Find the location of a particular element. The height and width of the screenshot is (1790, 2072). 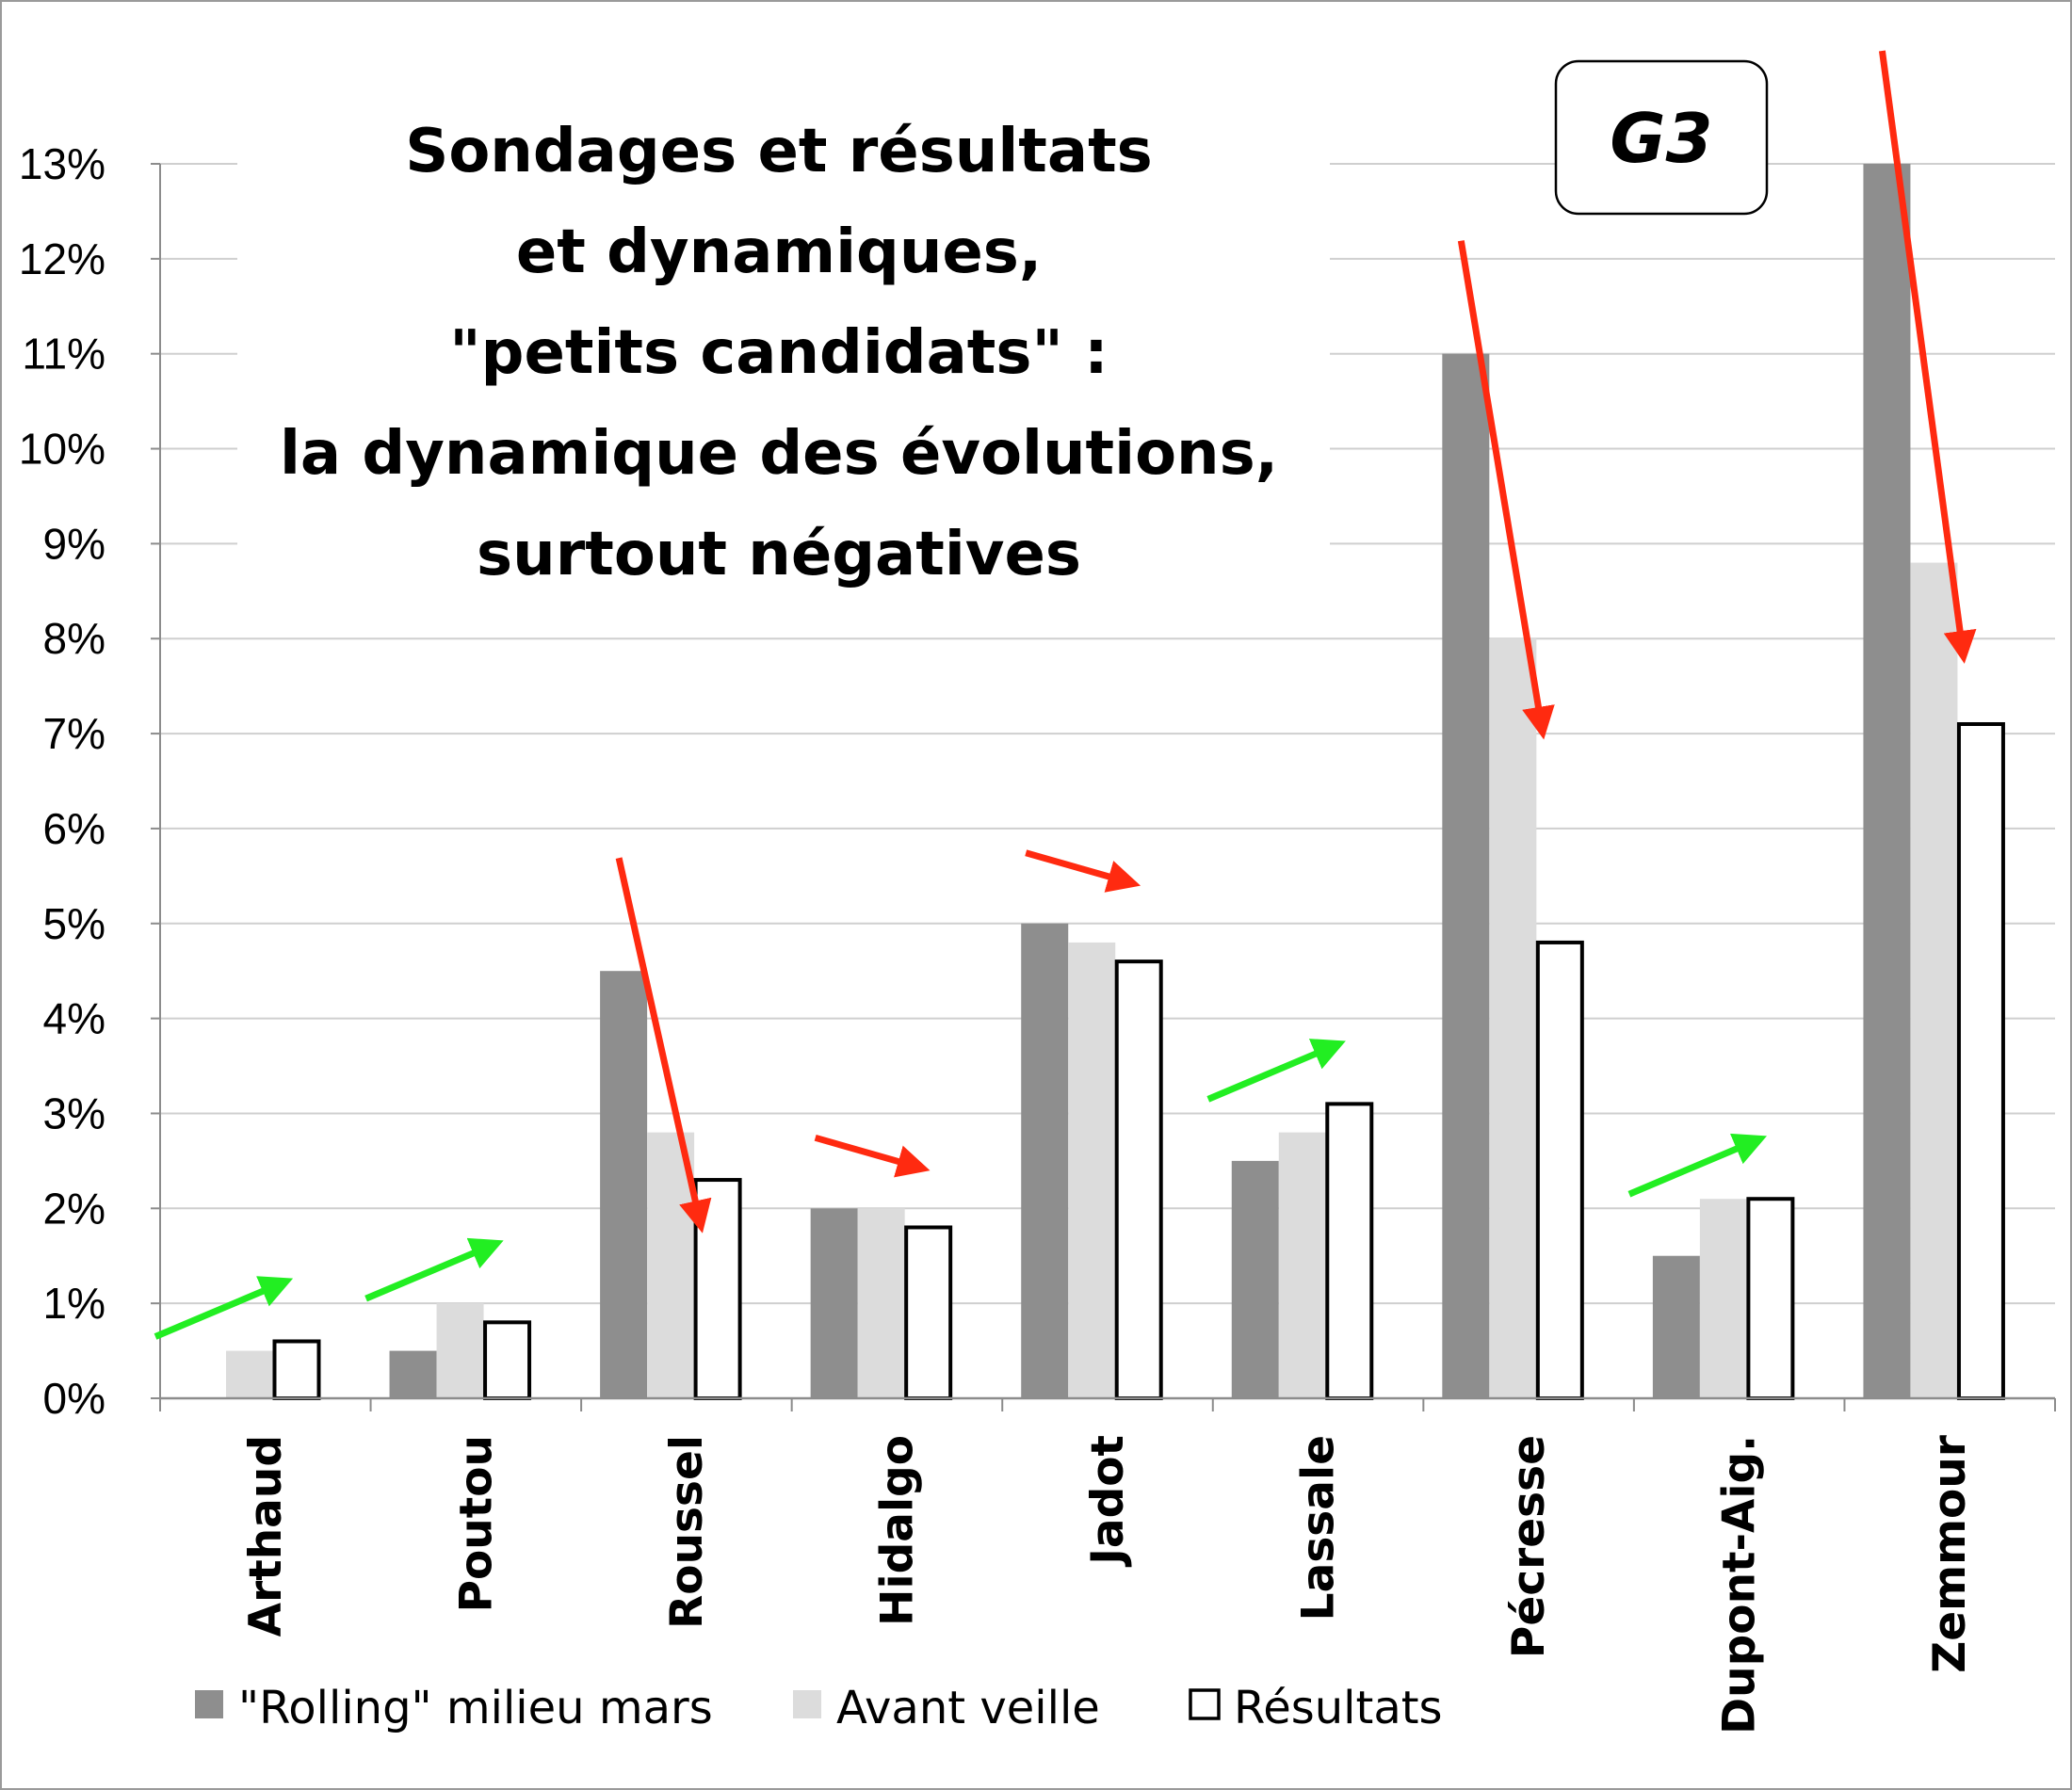

y-tick-label: 1% is located at coordinates (74, 1303).